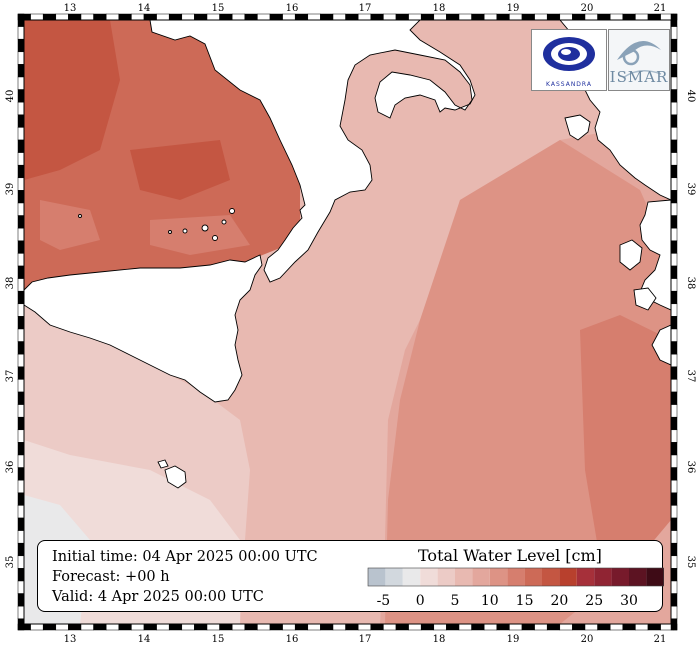  What do you see at coordinates (10, 376) in the screenshot?
I see `lat-tick-label-left: 37` at bounding box center [10, 376].